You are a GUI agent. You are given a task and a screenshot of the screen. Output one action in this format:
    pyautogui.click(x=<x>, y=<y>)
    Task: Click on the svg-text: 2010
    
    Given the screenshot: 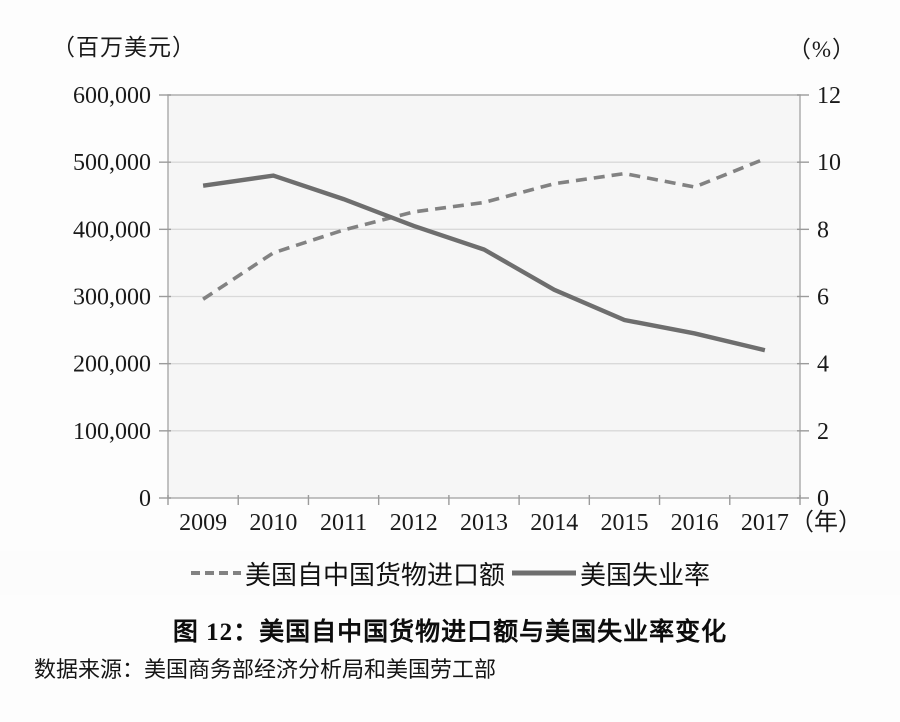 What is the action you would take?
    pyautogui.click(x=273, y=523)
    